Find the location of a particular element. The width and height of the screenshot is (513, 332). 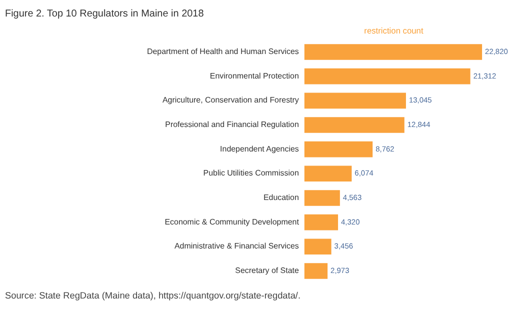

y-tick-label: Professional and Financial Regulation is located at coordinates (232, 124).